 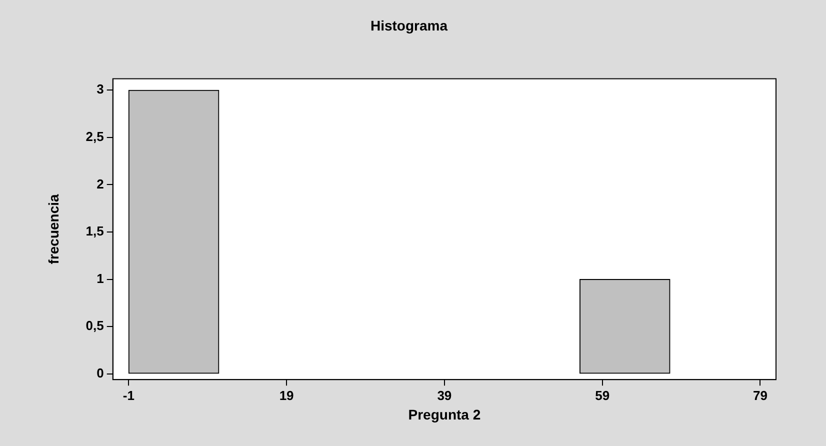 What do you see at coordinates (100, 373) in the screenshot?
I see `y-tick-label: 0` at bounding box center [100, 373].